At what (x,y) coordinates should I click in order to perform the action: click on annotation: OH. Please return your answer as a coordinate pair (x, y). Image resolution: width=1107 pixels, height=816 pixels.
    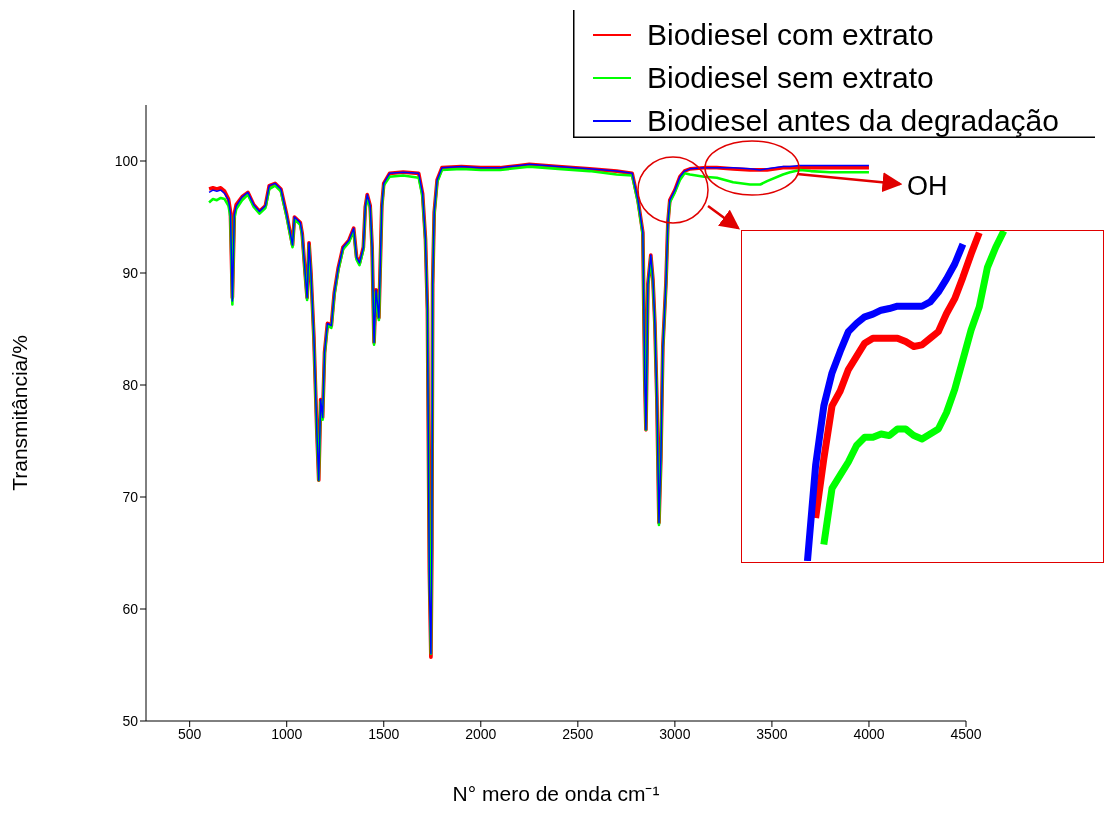
    Looking at the image, I should click on (927, 186).